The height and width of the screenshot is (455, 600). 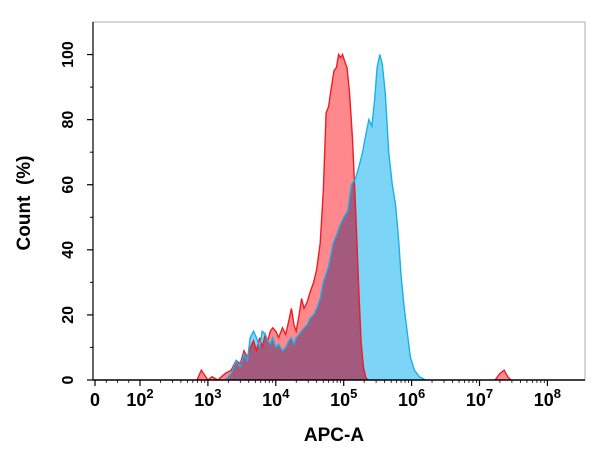 I want to click on x-tick-exponent: 6, so click(x=421, y=393).